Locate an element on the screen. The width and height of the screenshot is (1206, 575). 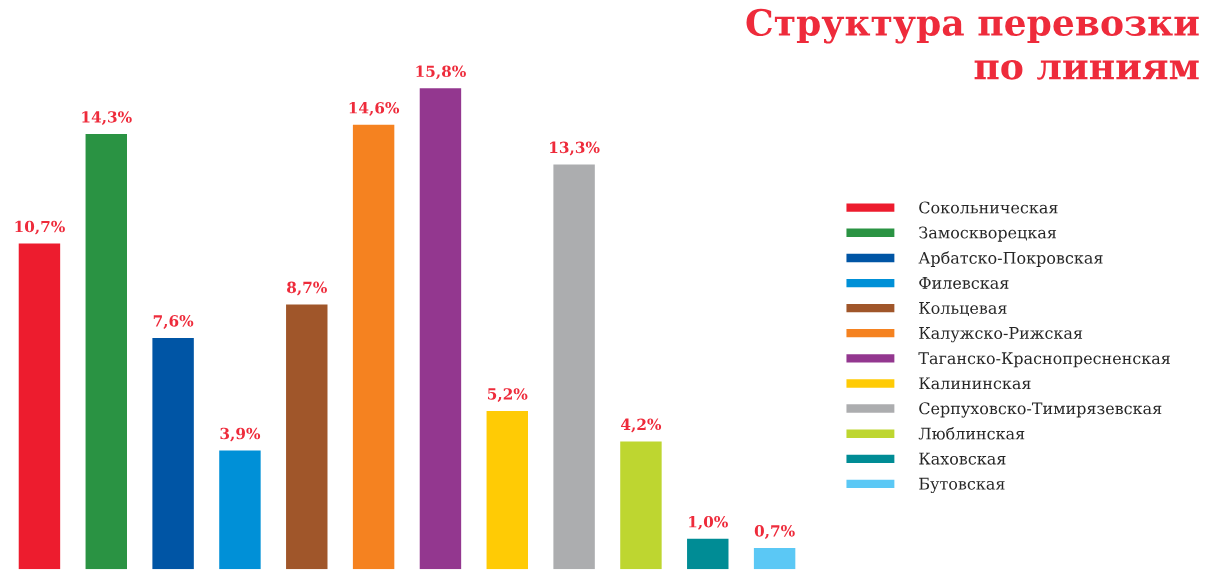
legend-label: Каховская is located at coordinates (962, 458).